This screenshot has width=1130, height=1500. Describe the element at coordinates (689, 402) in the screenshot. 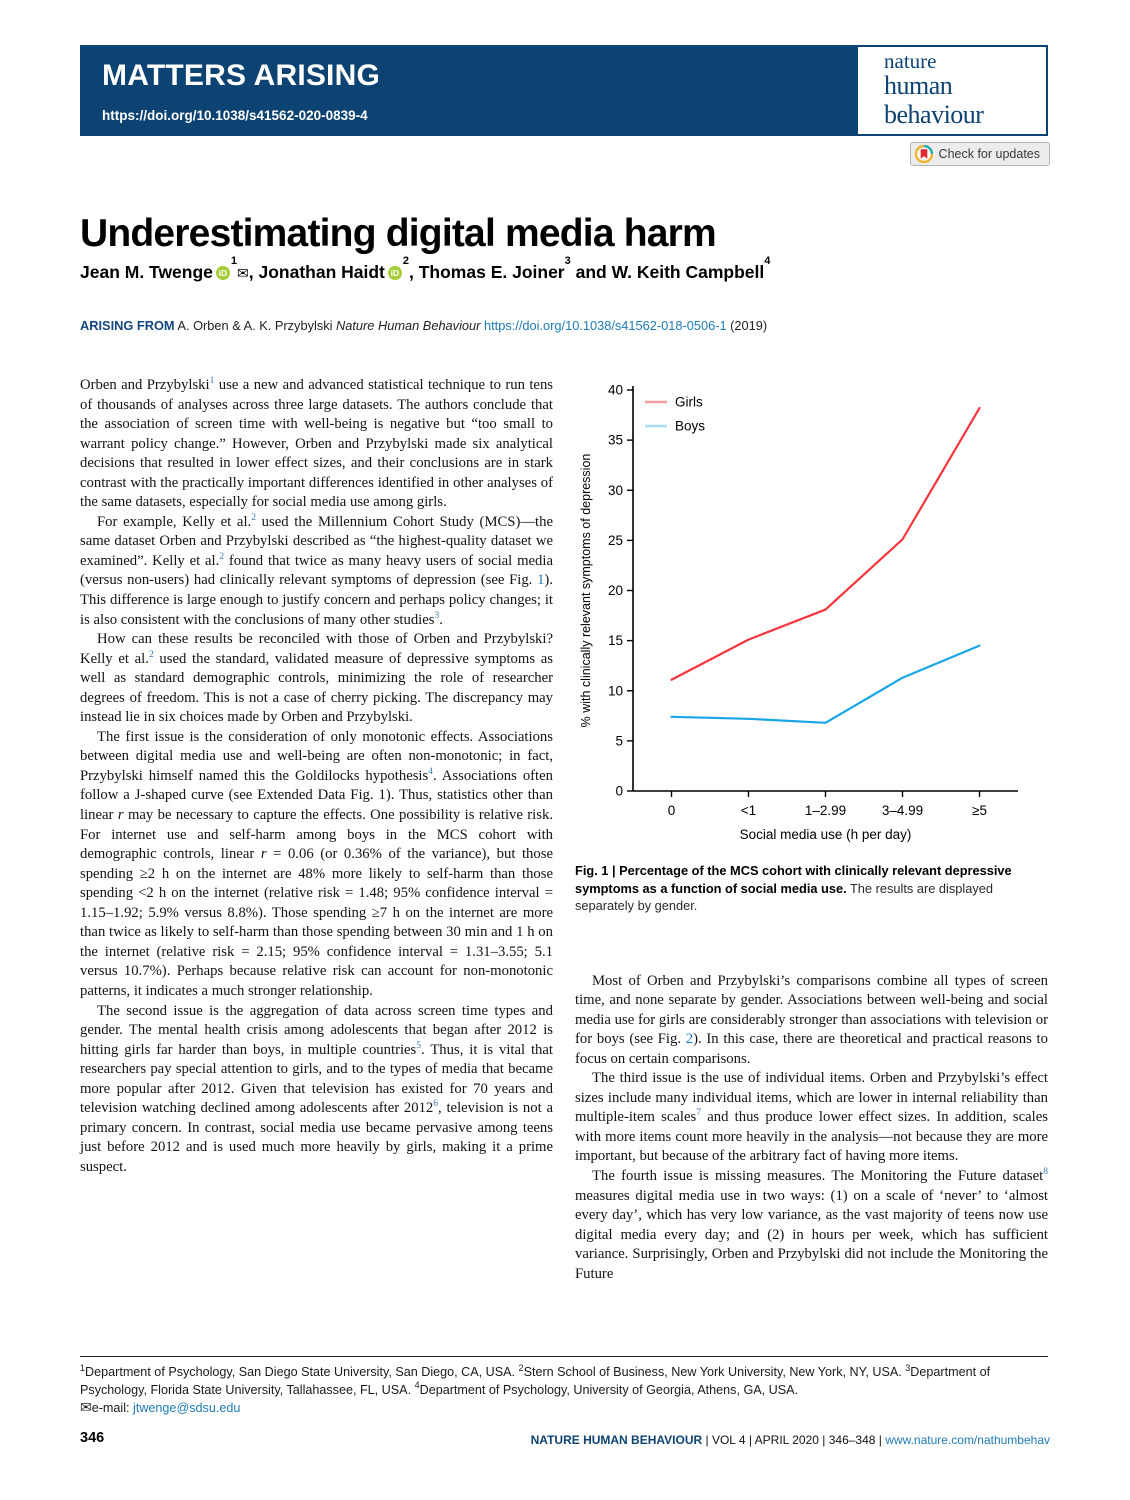

I see `svg-text: Girls` at that location.